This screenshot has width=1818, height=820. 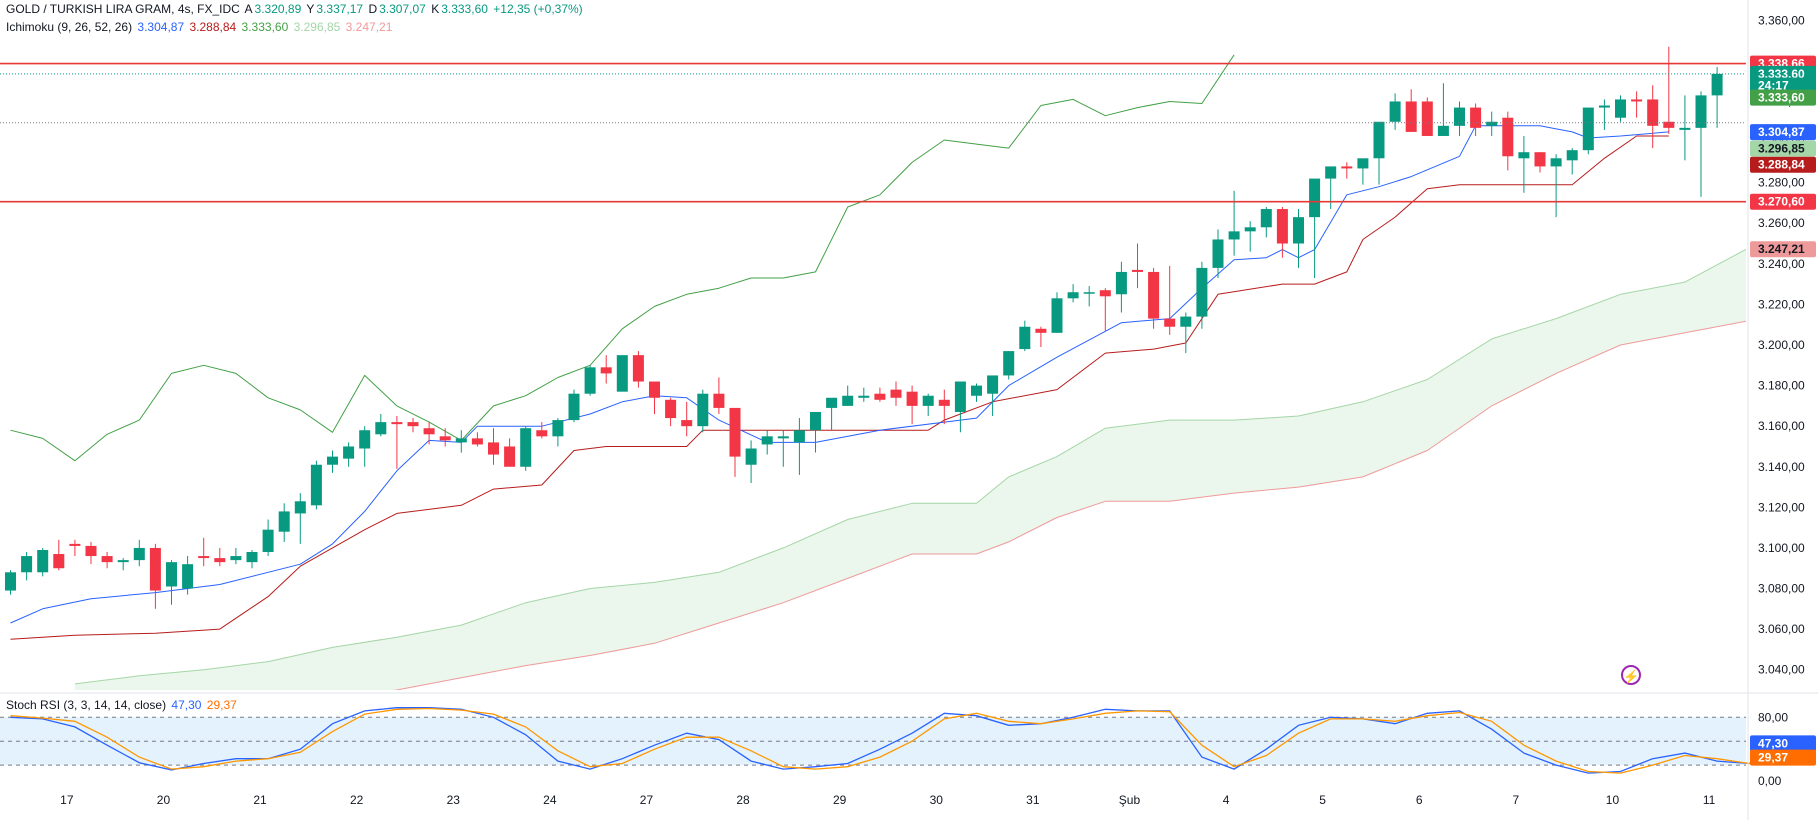 I want to click on x-tick-label: 29, so click(x=840, y=800).